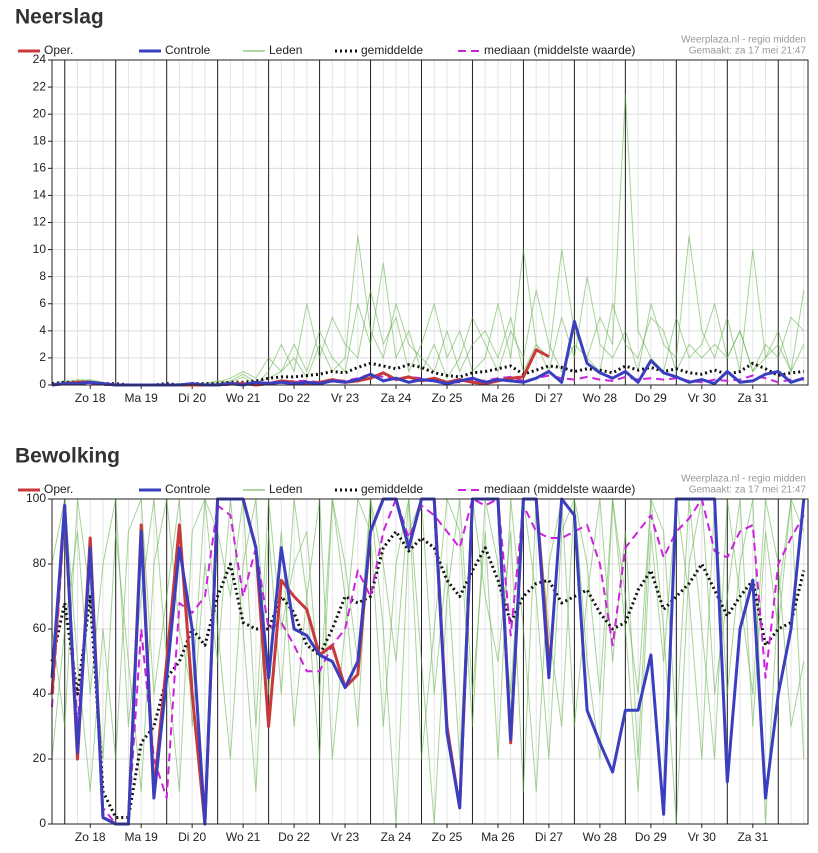  I want to click on y-tick-label: 22, so click(40, 86).